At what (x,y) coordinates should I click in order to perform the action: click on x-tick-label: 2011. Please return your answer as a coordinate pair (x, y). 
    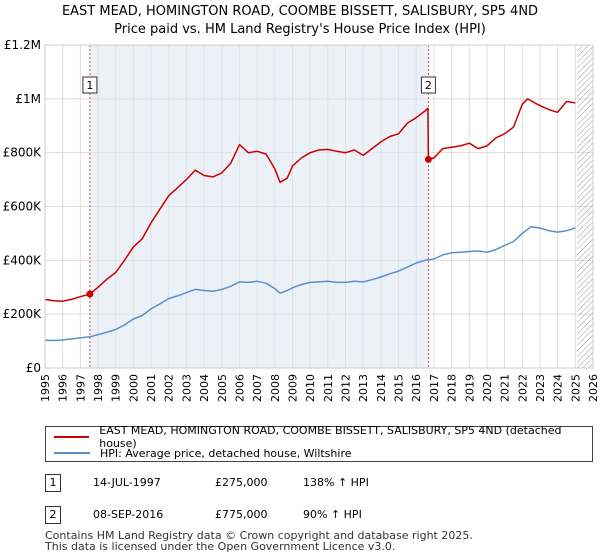
    Looking at the image, I should click on (328, 388).